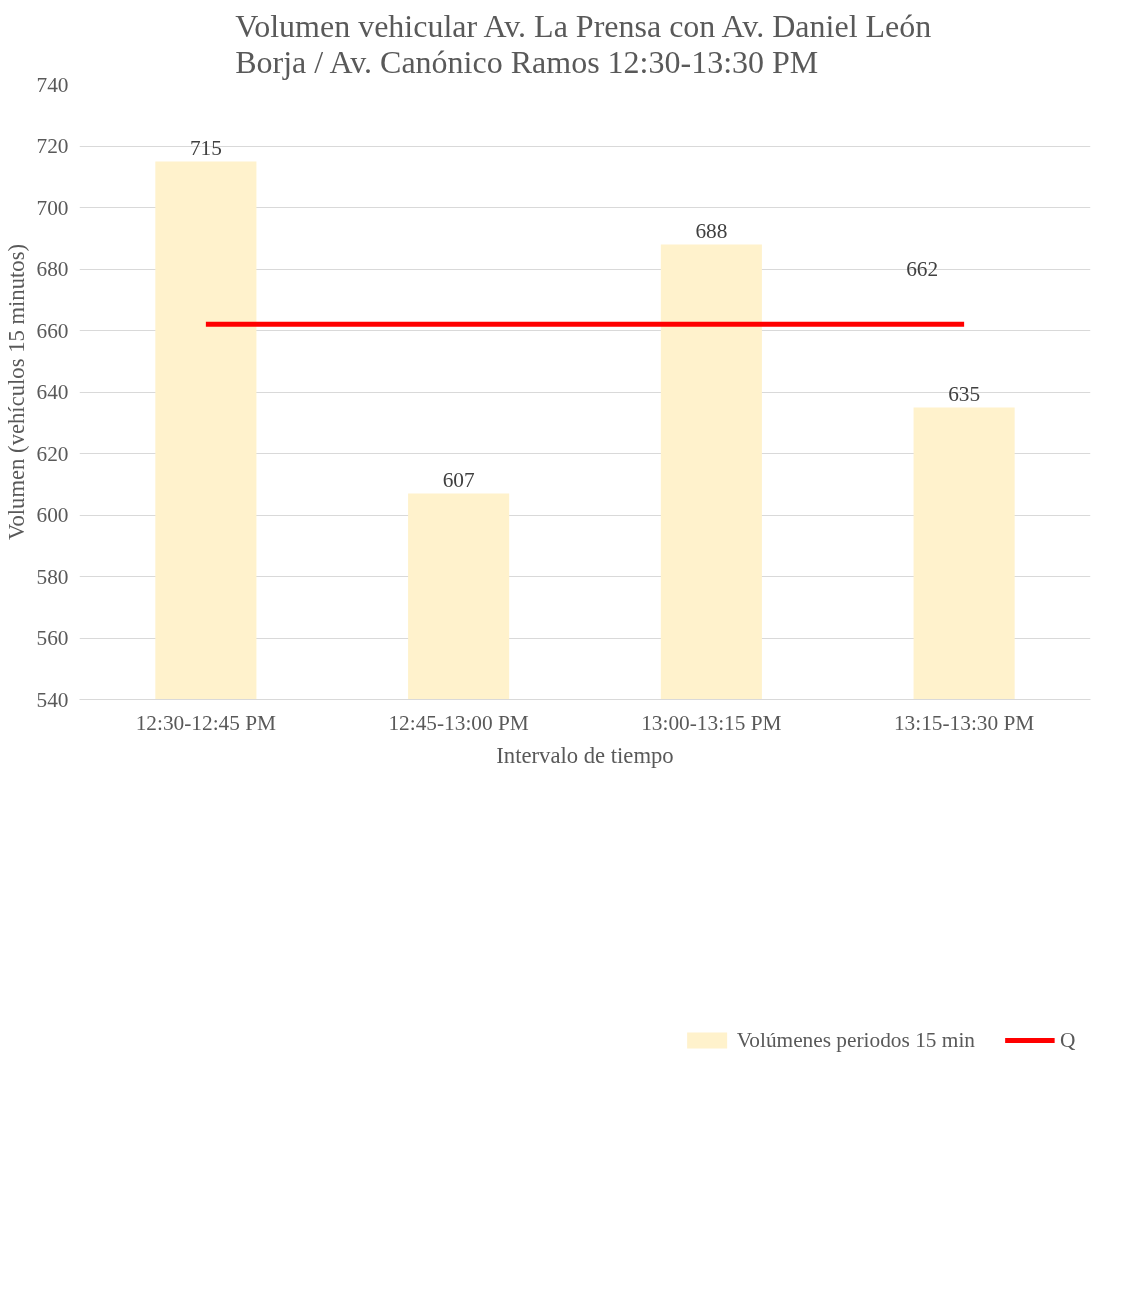 The width and height of the screenshot is (1132, 1315). What do you see at coordinates (711, 722) in the screenshot?
I see `x-tick-label: 13:00-13:15 PM` at bounding box center [711, 722].